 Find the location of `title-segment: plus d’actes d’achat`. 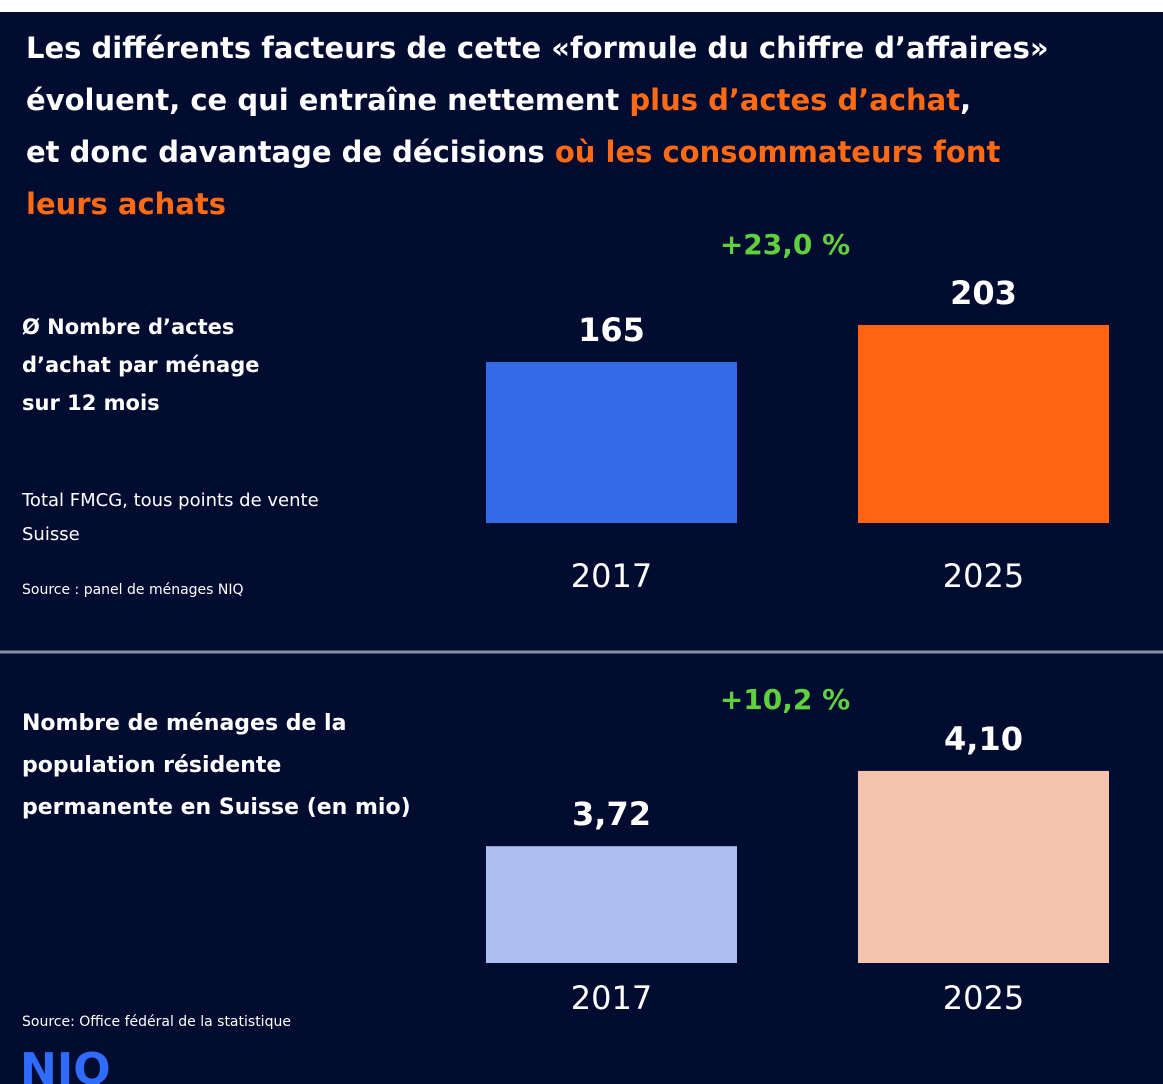

title-segment: plus d’actes d’achat is located at coordinates (794, 100).